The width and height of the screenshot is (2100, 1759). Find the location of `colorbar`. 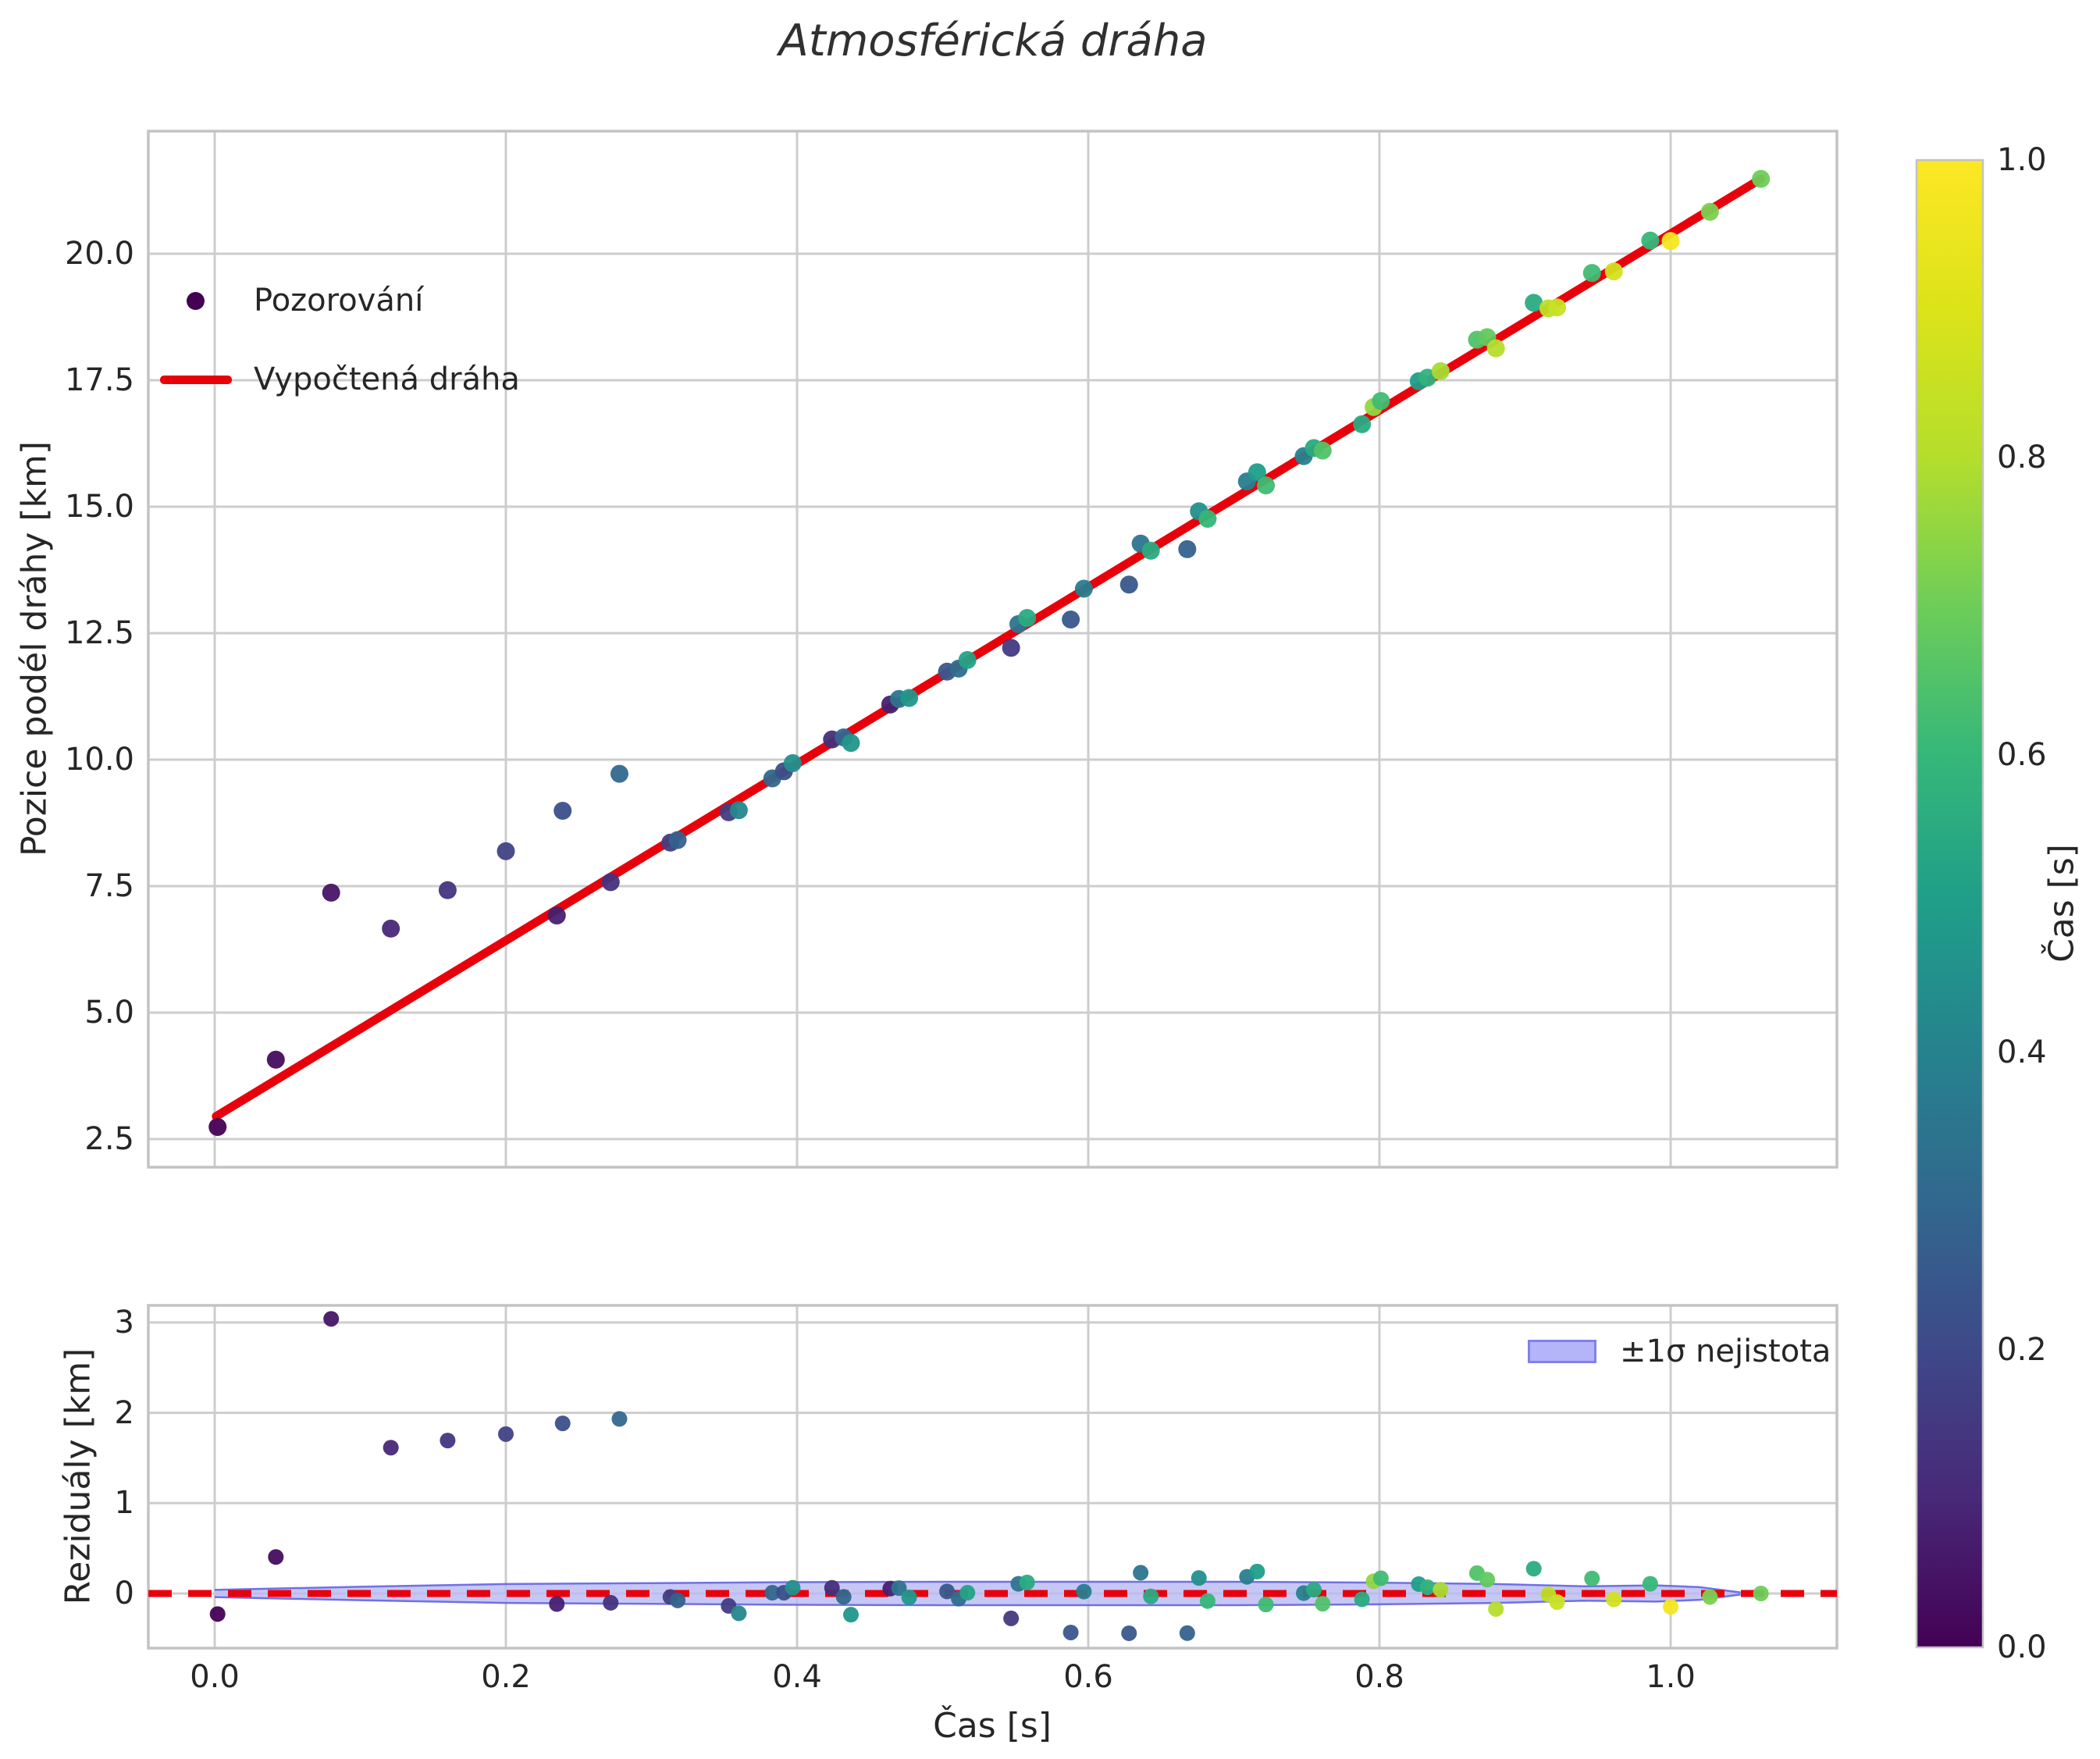

colorbar is located at coordinates (1949, 903).